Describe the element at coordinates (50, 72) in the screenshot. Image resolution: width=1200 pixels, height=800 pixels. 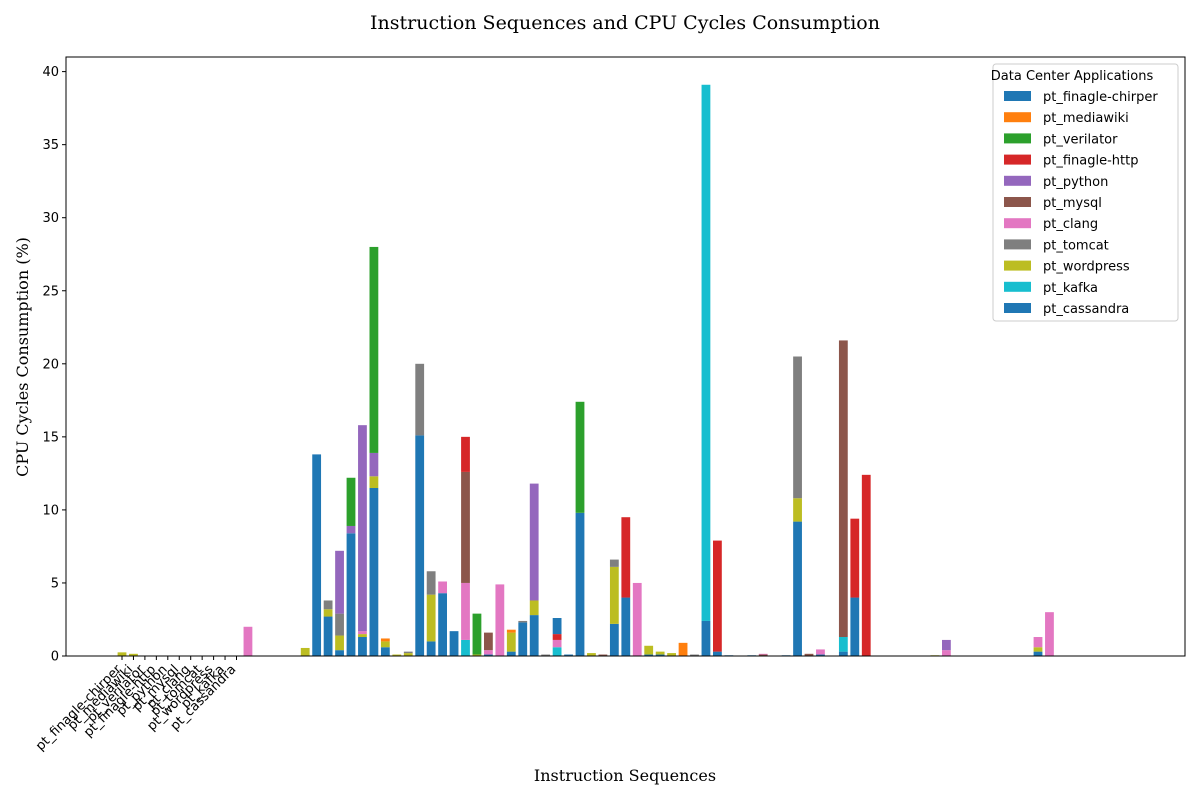
I see `y-tick-label: 40` at that location.